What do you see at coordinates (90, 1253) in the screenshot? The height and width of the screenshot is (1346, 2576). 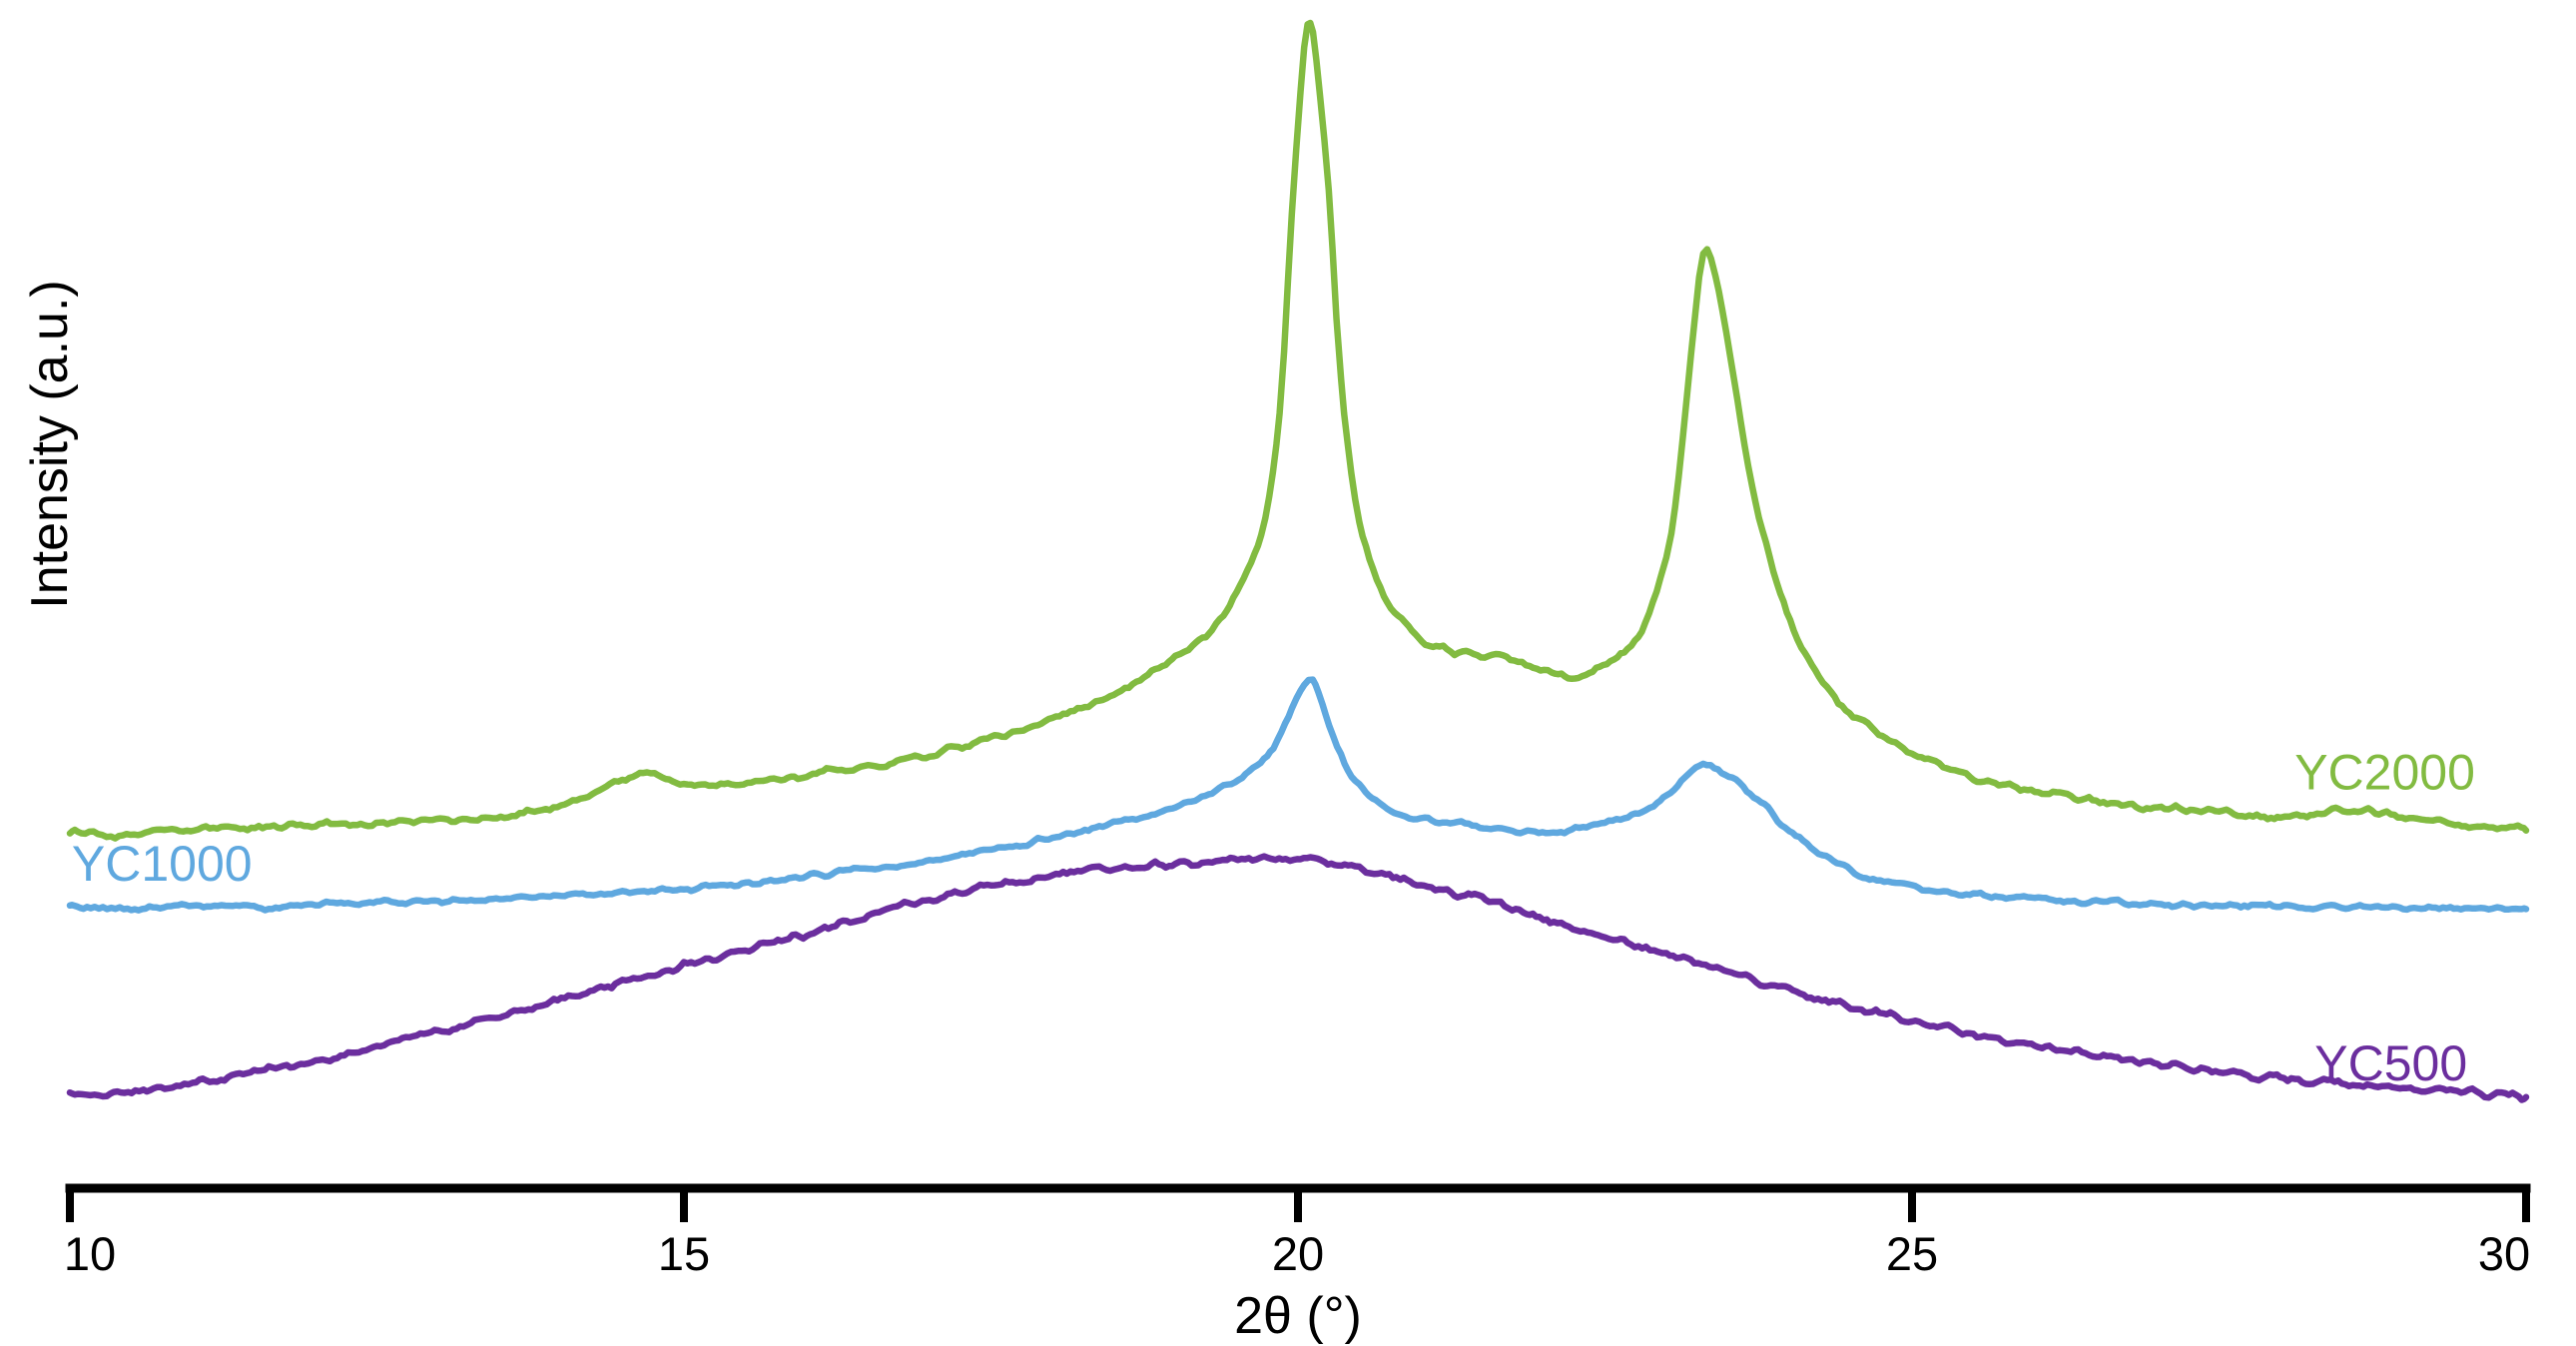 I see `x-tick-label: 10` at bounding box center [90, 1253].